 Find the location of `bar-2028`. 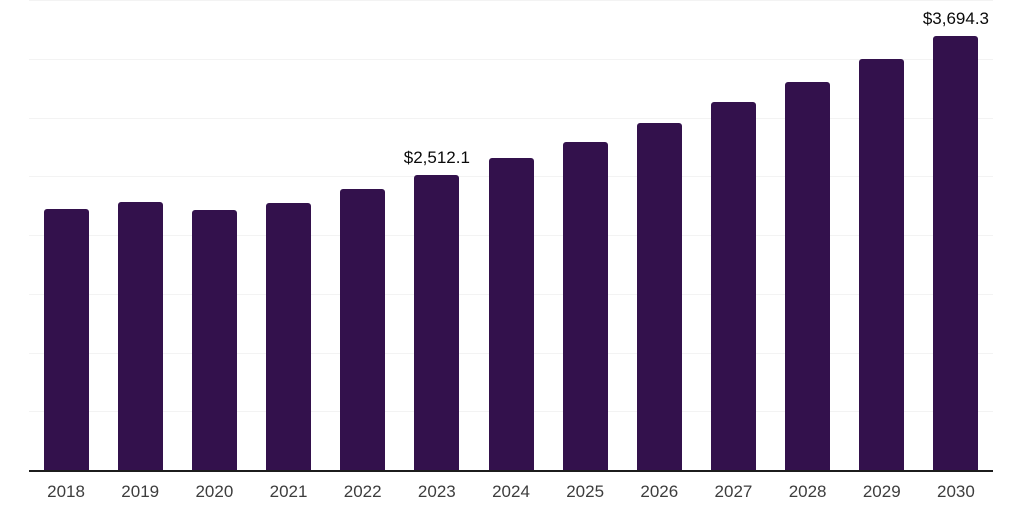

bar-2028 is located at coordinates (808, 275).